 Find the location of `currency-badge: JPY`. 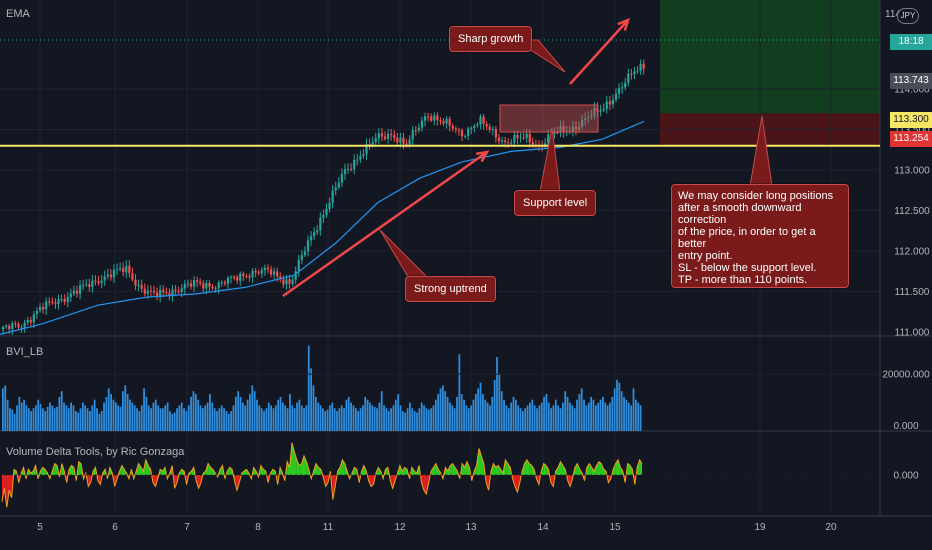

currency-badge: JPY is located at coordinates (908, 16).